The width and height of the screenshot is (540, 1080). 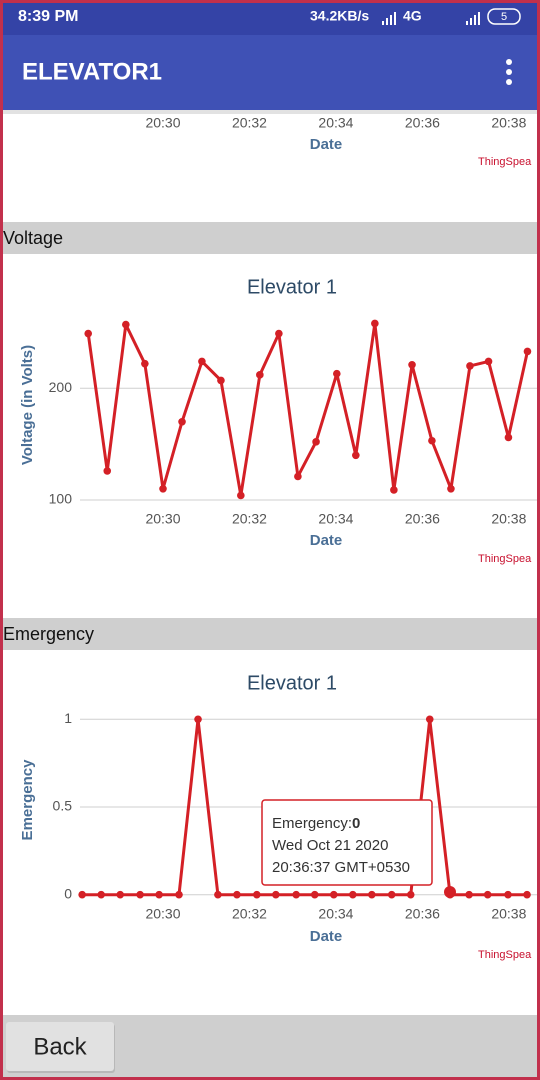 What do you see at coordinates (270, 17) in the screenshot?
I see `status-bar` at bounding box center [270, 17].